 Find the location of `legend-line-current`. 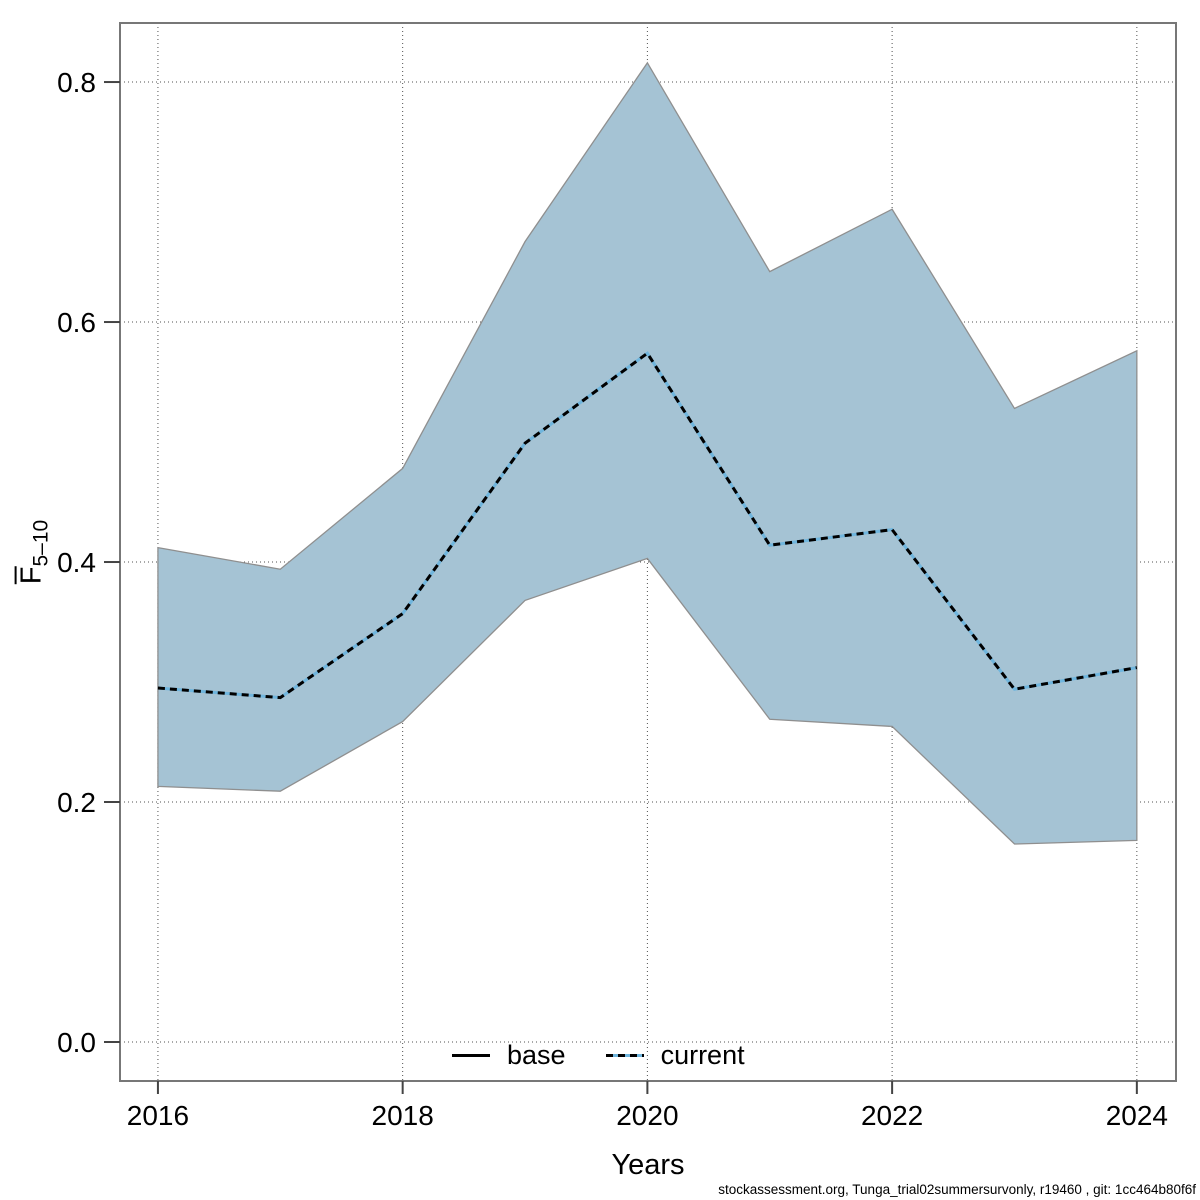

legend-line-current is located at coordinates (624, 1055).